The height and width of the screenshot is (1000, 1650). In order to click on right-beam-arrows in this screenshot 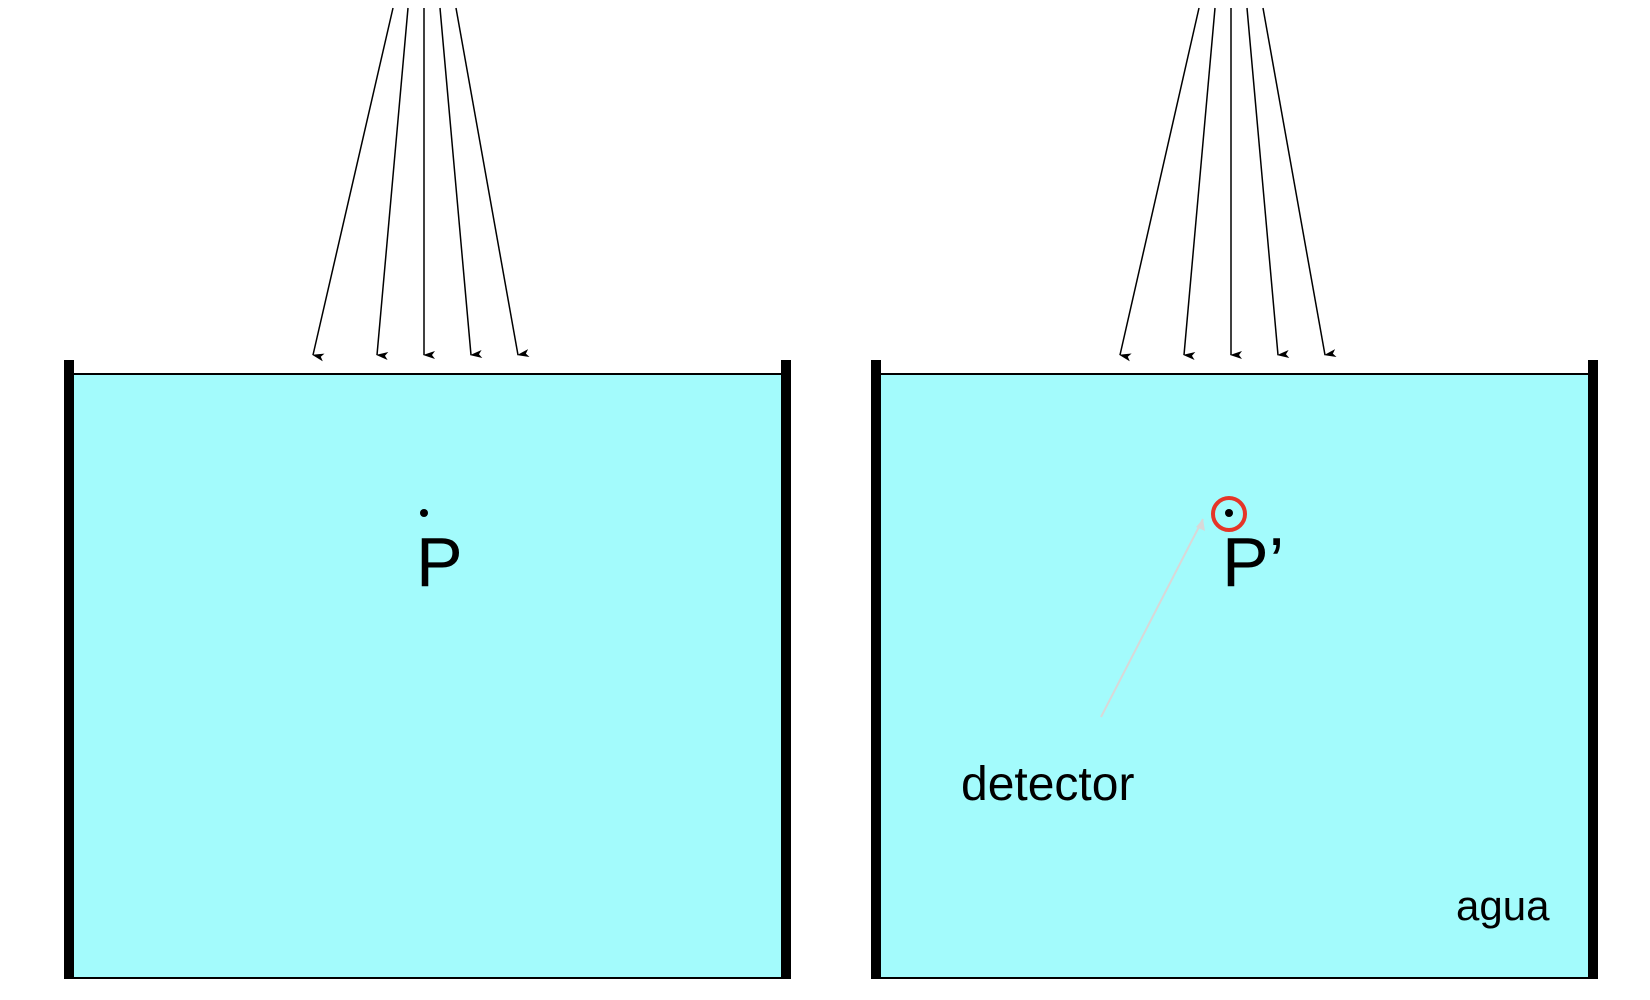, I will do `click(1228, 184)`.